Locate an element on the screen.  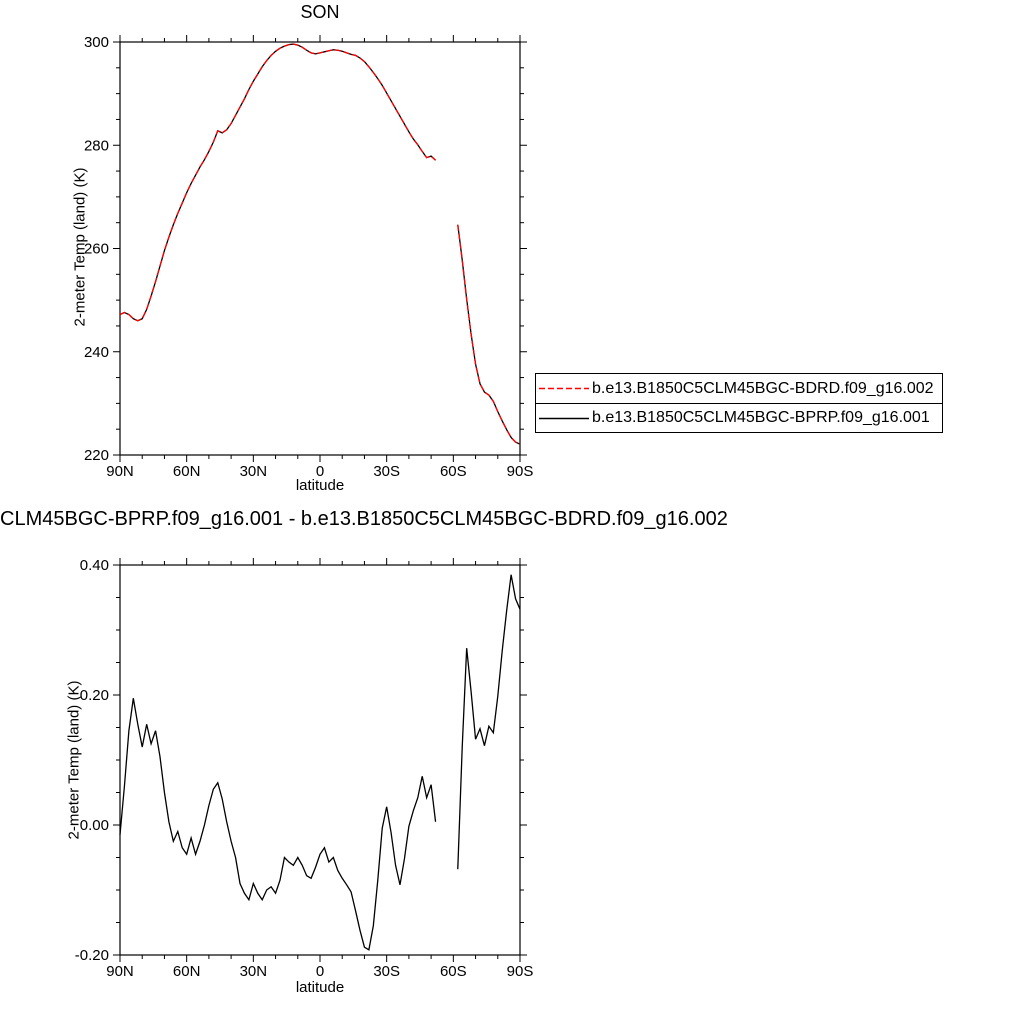
top-chart-title: SON is located at coordinates (320, 12).